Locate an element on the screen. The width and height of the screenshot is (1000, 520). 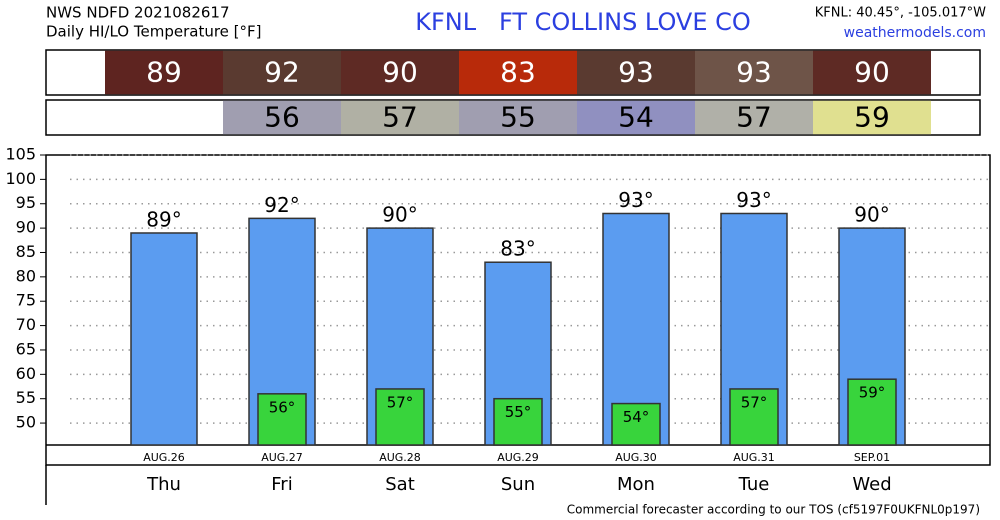
date-label: AUG.26 is located at coordinates (164, 457).